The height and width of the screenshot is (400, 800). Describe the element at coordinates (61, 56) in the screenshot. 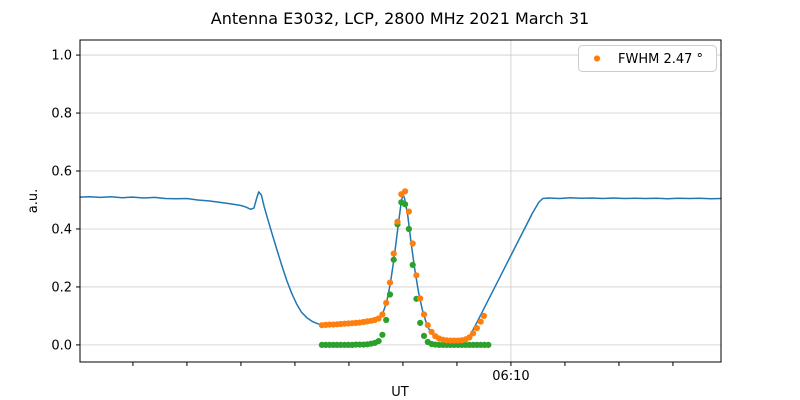

I see `y-tick-label-1.0: 1.0` at that location.